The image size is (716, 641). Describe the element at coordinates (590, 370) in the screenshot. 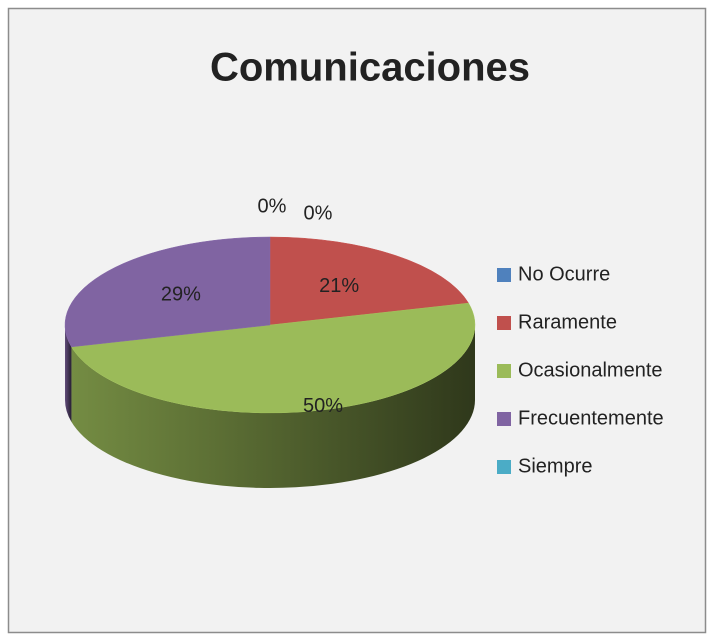

I see `legend-label: Ocasionalmente` at that location.